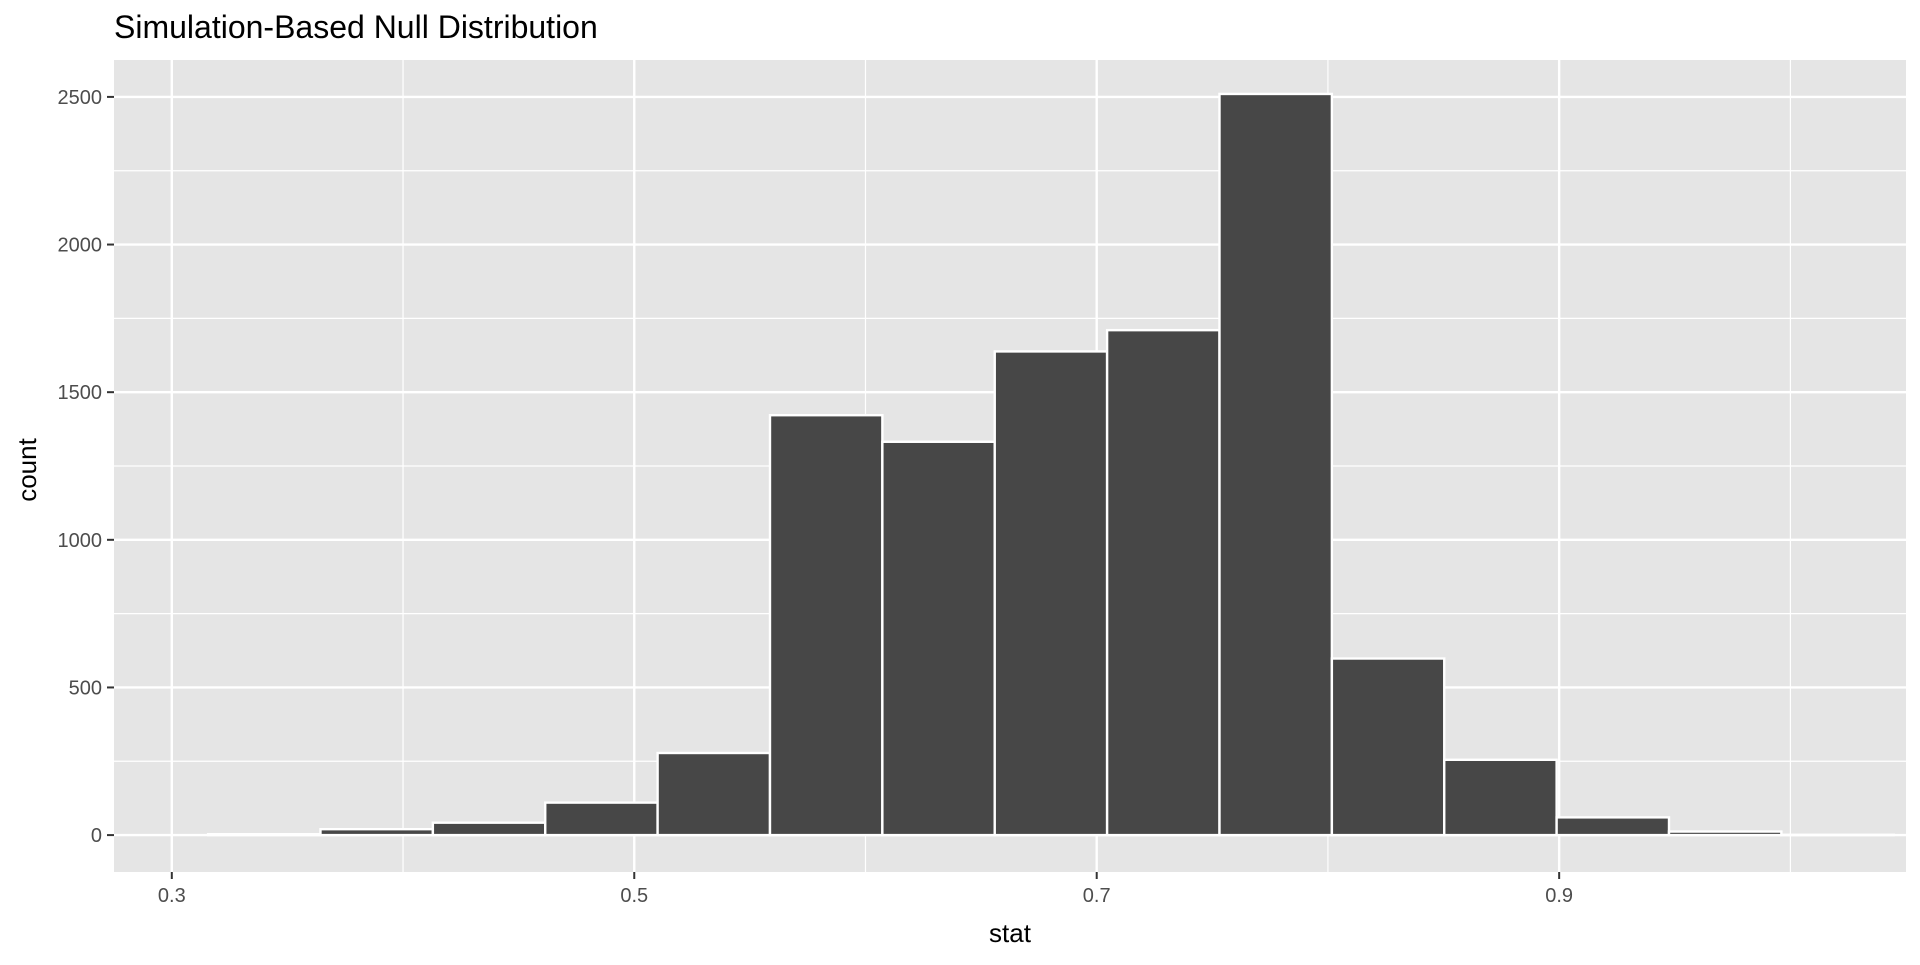 This screenshot has width=1920, height=965. Describe the element at coordinates (85, 688) in the screenshot. I see `y-tick-label: 500` at that location.